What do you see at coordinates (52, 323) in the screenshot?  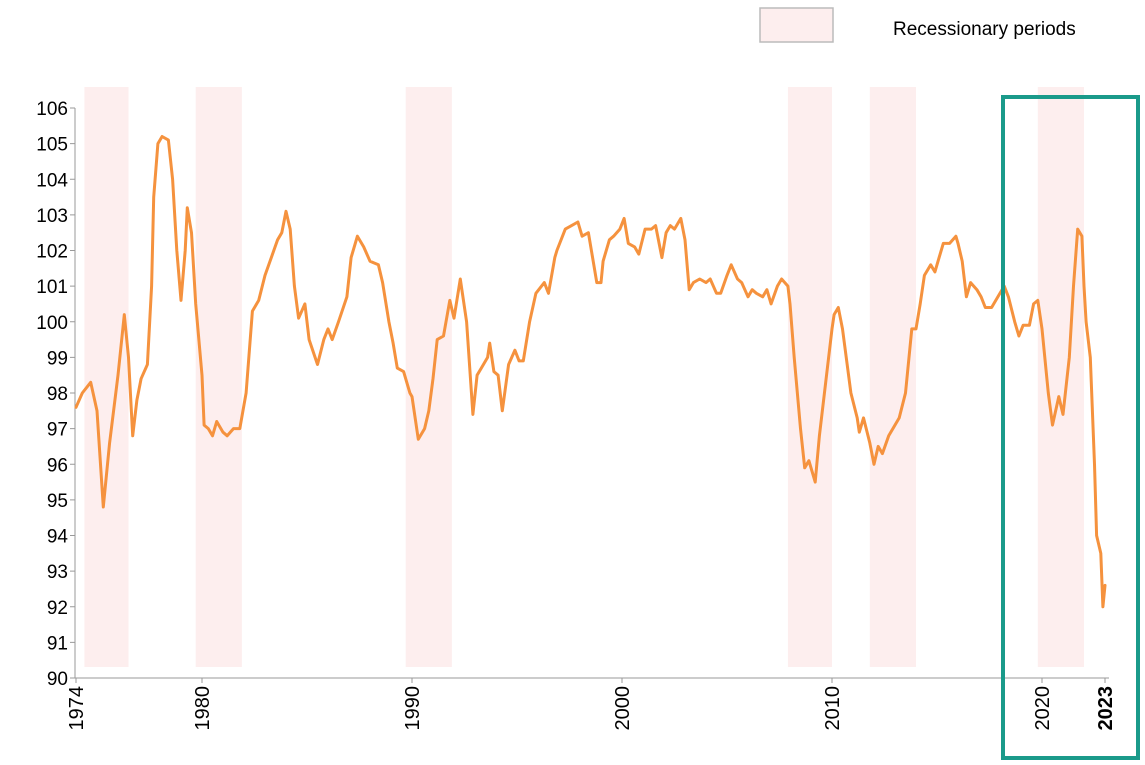 I see `y-tick-label: 100` at bounding box center [52, 323].